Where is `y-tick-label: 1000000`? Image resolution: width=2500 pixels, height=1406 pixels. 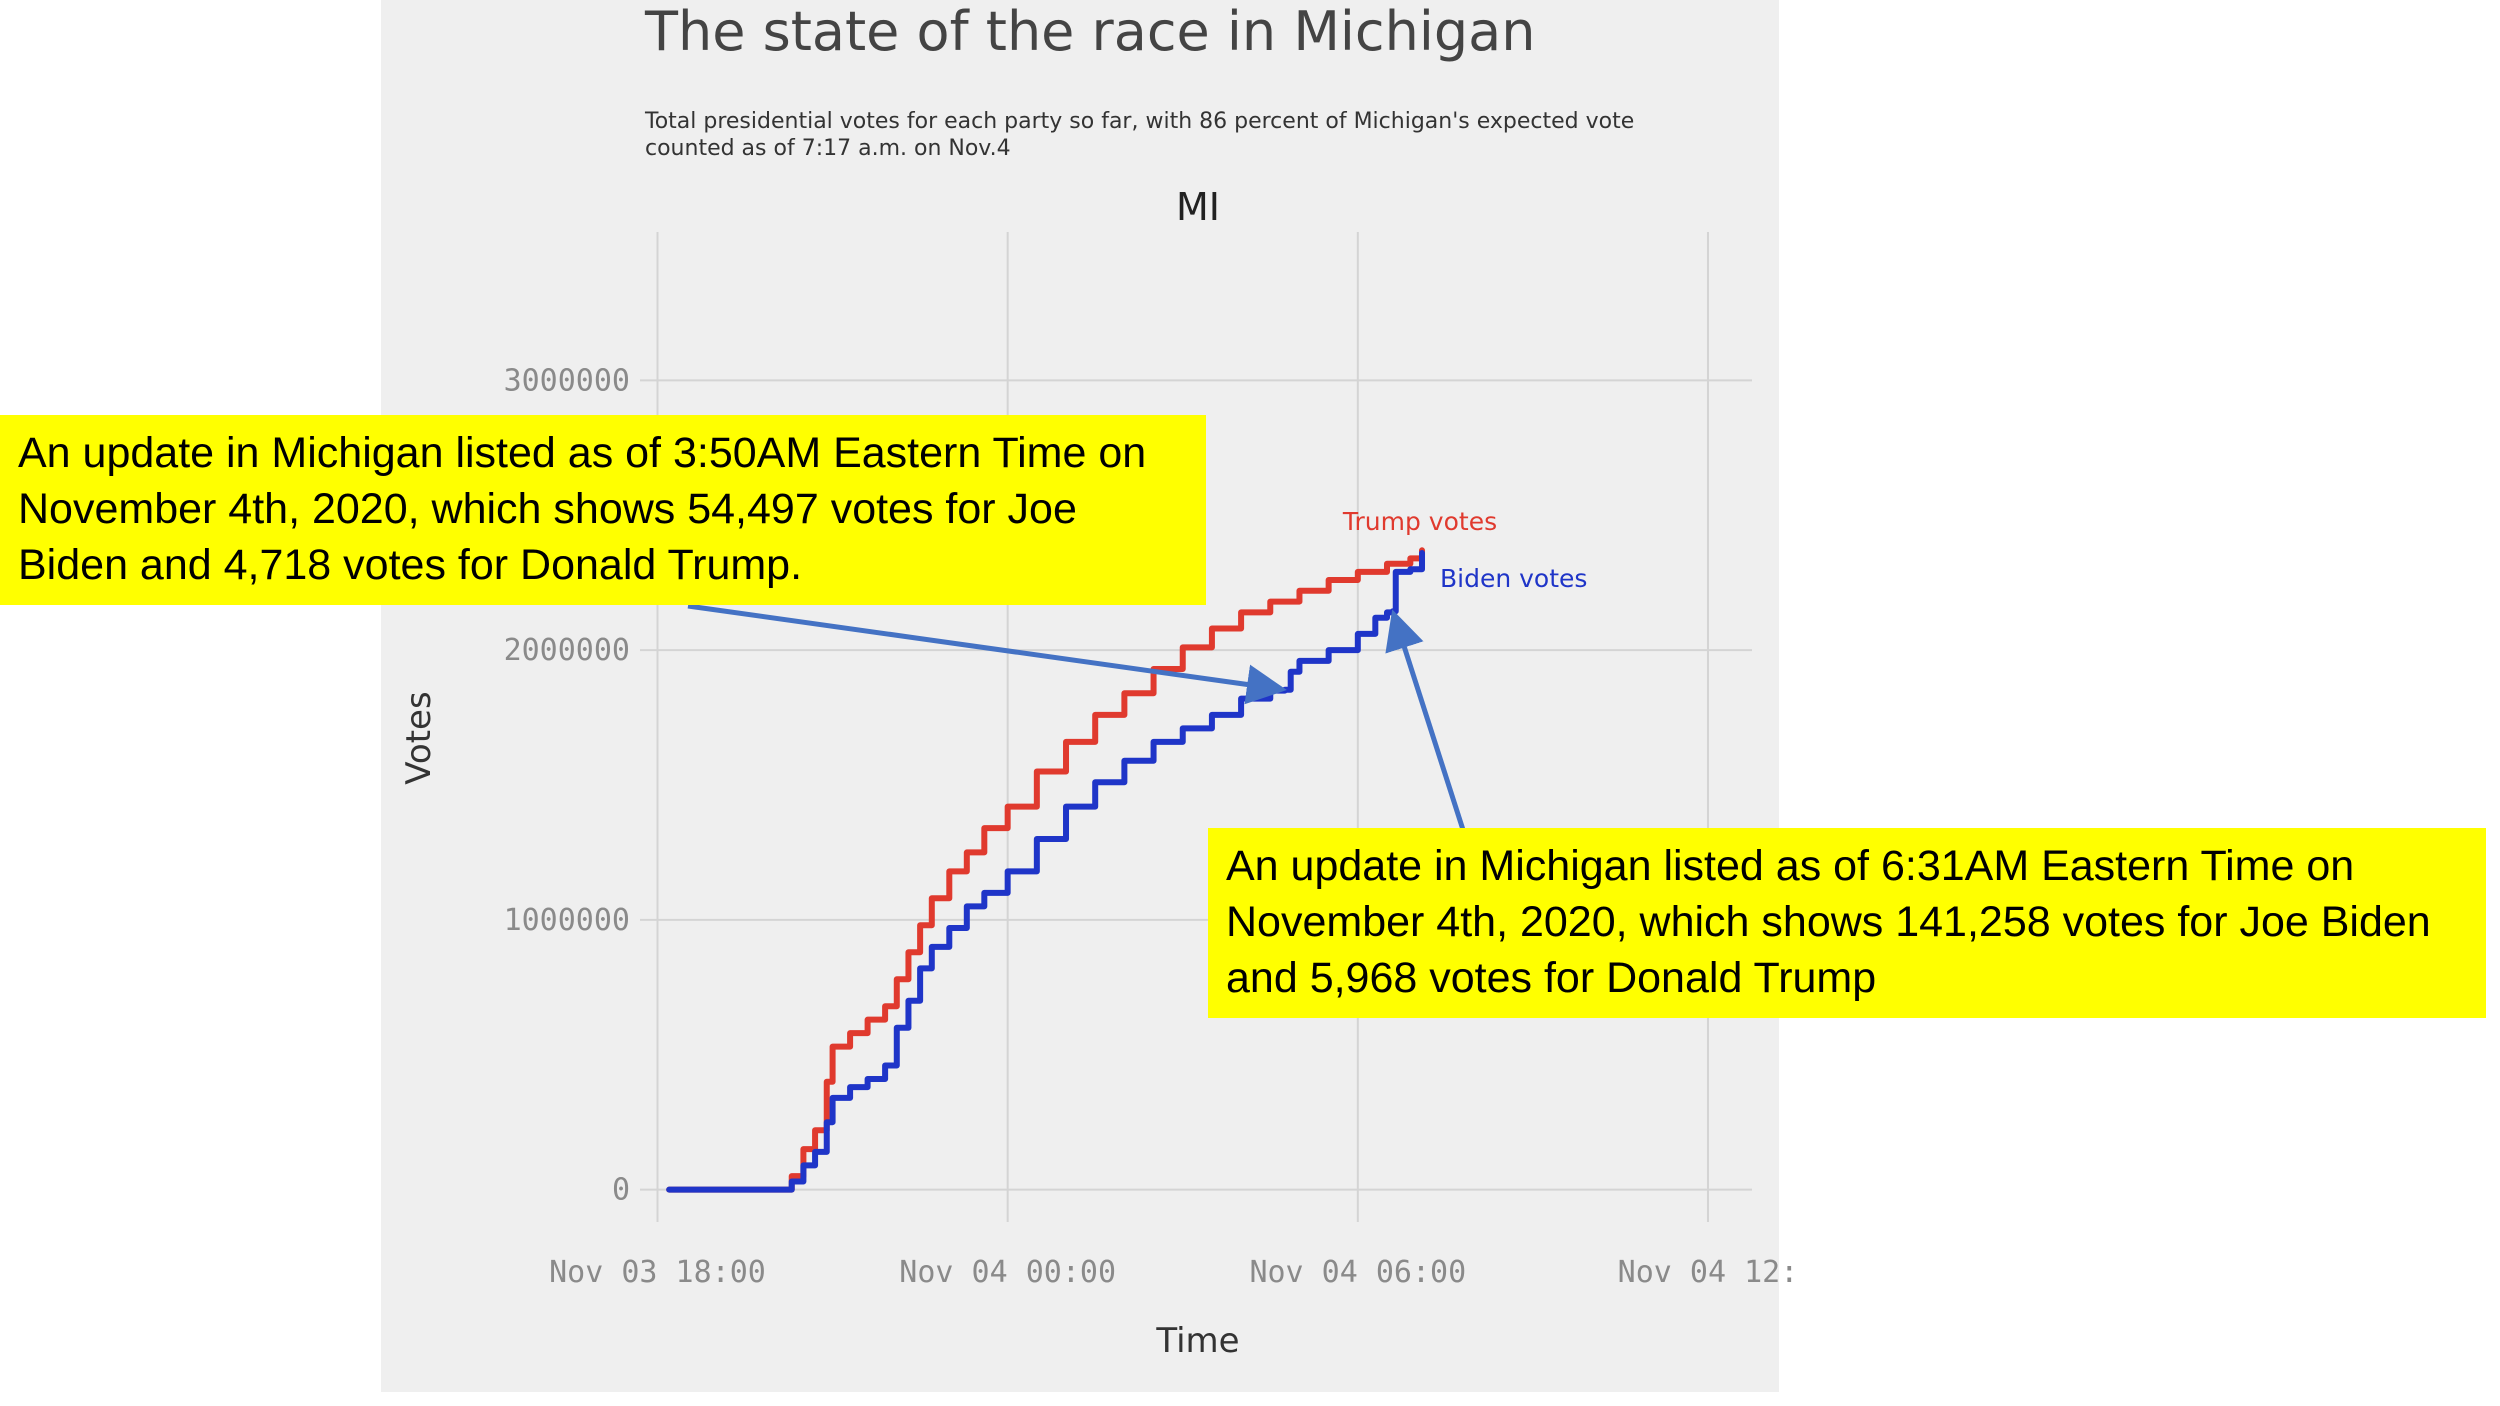
y-tick-label: 1000000 is located at coordinates (567, 920).